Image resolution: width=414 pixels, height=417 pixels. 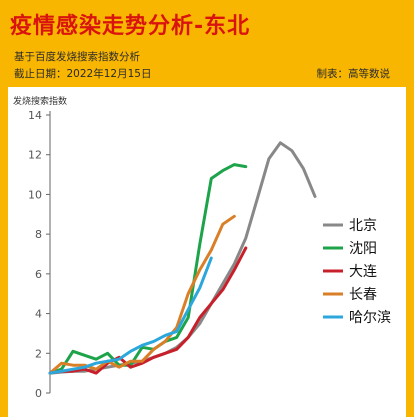 I want to click on legend-label-5: 哈尔滨, so click(x=370, y=318).